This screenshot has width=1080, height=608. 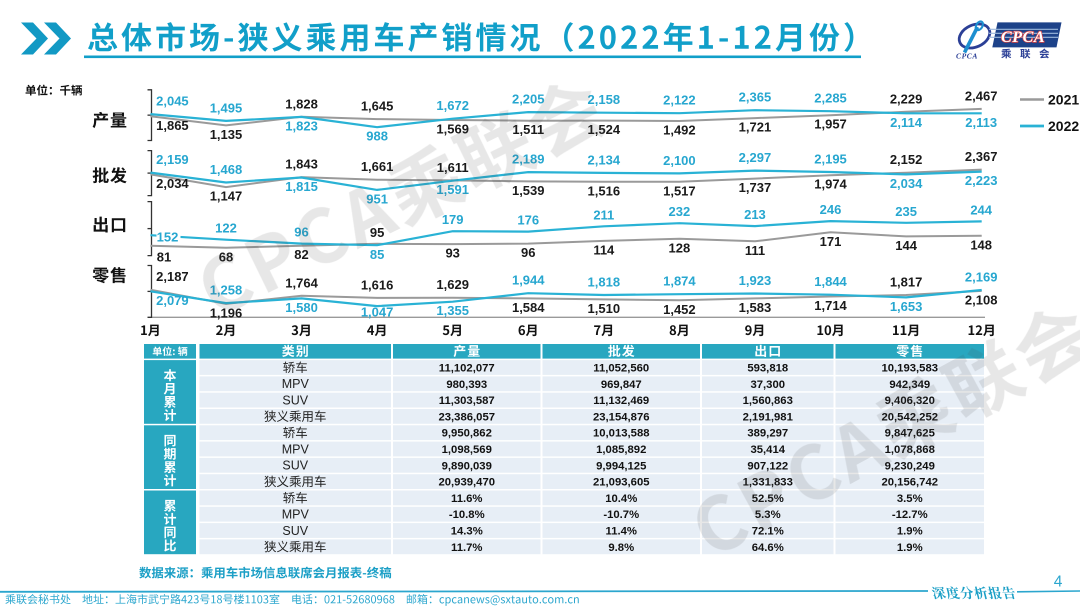 What do you see at coordinates (604, 249) in the screenshot?
I see `svg-text: 114` at bounding box center [604, 249].